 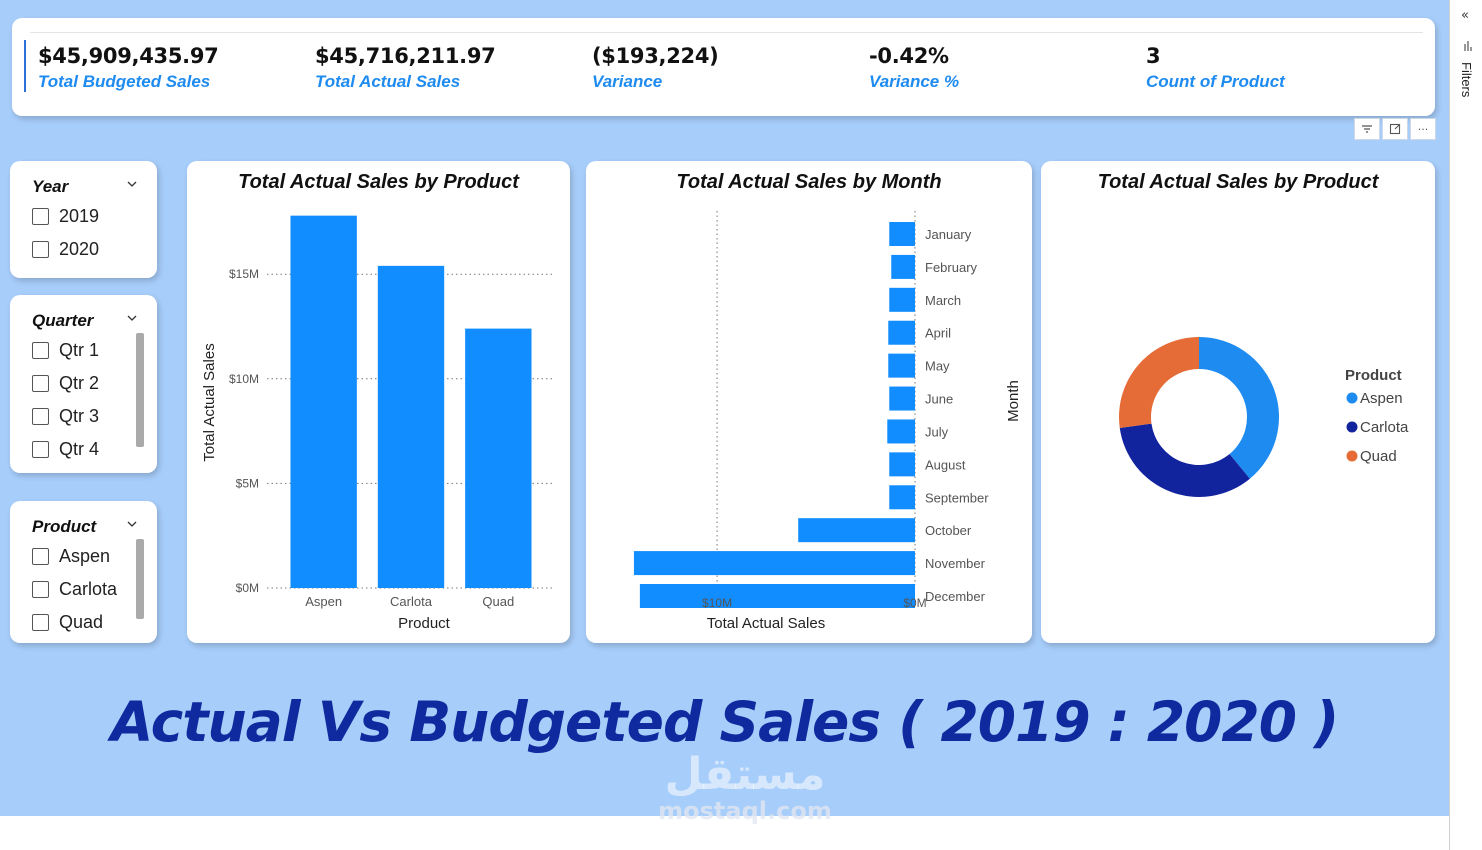 I want to click on filters-pane-label: Filters, so click(x=1466, y=80).